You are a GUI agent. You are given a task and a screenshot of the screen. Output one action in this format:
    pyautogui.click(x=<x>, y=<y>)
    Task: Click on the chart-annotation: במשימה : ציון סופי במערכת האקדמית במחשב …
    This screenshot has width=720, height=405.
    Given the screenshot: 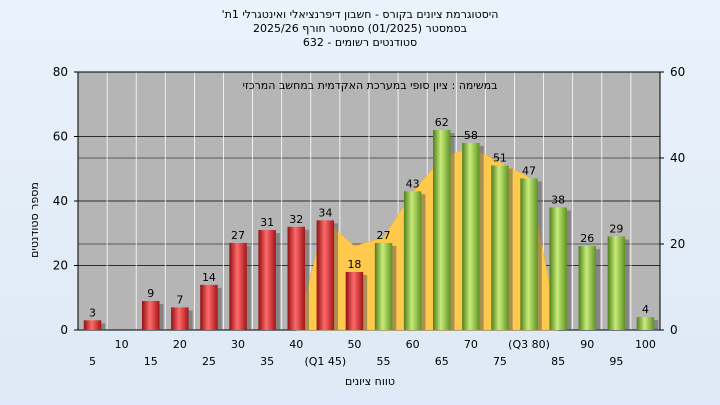 What is the action you would take?
    pyautogui.click(x=370, y=85)
    